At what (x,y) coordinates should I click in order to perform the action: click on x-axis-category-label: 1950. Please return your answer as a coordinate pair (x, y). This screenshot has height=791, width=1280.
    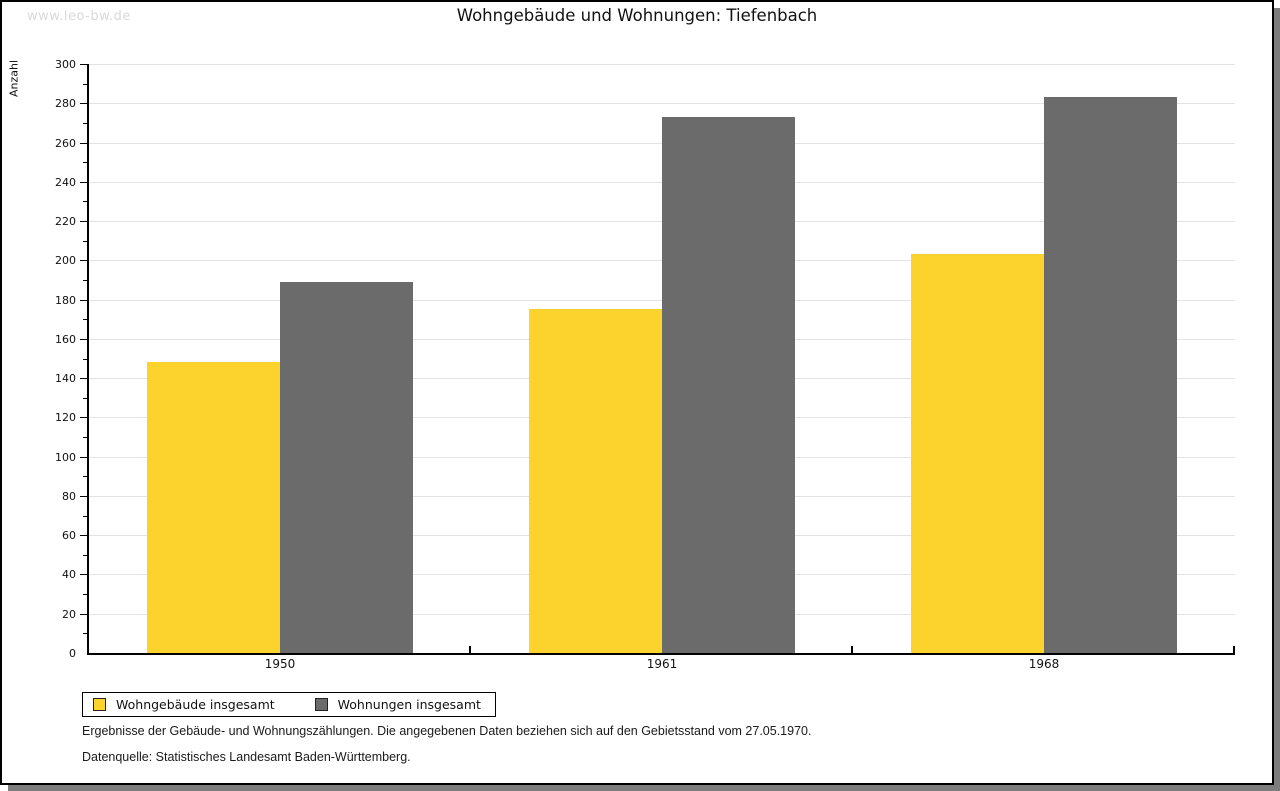
    Looking at the image, I should click on (280, 664).